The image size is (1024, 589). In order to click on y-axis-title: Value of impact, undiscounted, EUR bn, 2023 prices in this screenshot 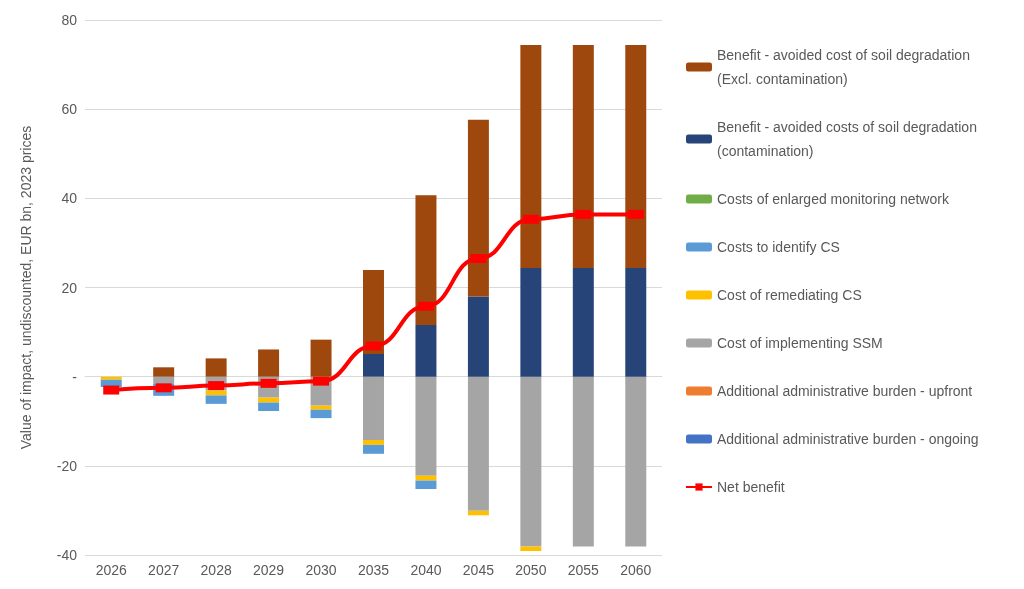, I will do `click(26, 287)`.